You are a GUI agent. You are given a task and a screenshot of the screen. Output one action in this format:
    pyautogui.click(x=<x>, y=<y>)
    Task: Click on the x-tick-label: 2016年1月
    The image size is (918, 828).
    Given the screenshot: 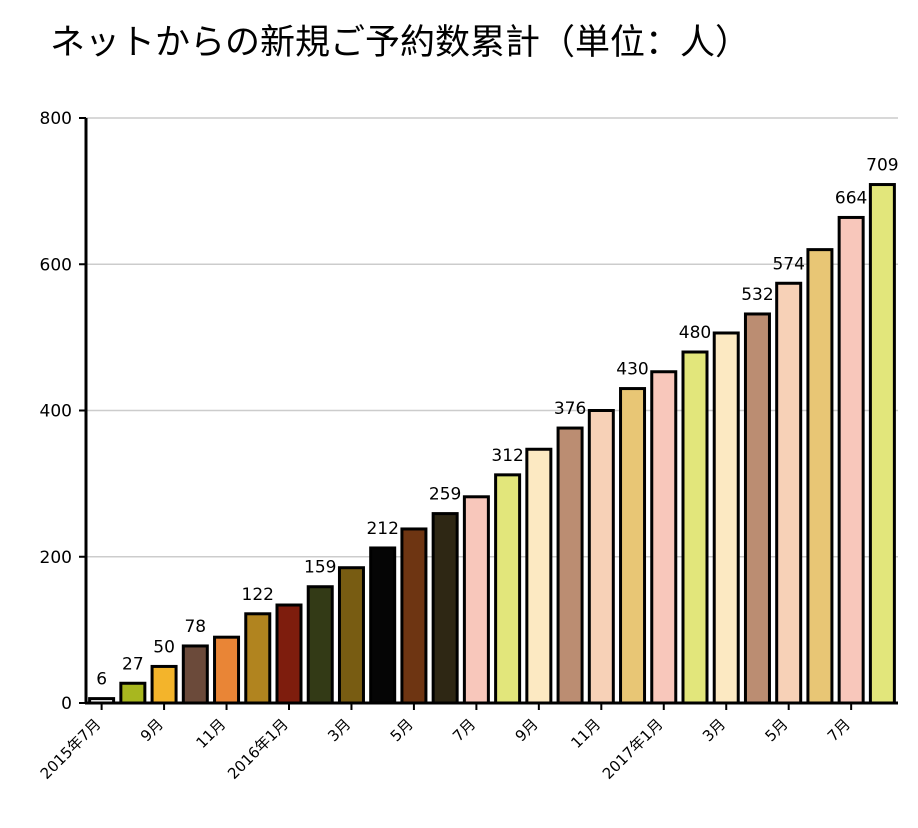 What is the action you would take?
    pyautogui.click(x=258, y=749)
    